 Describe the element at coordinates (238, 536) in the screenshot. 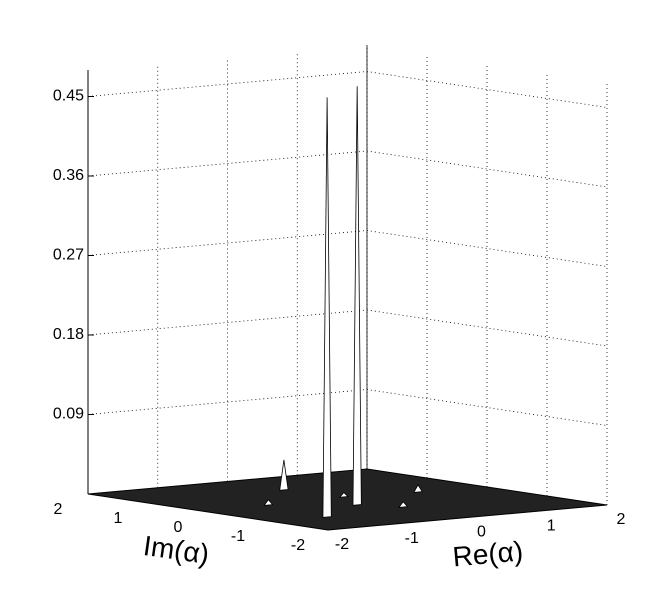

I see `y-tick-label: -1` at that location.